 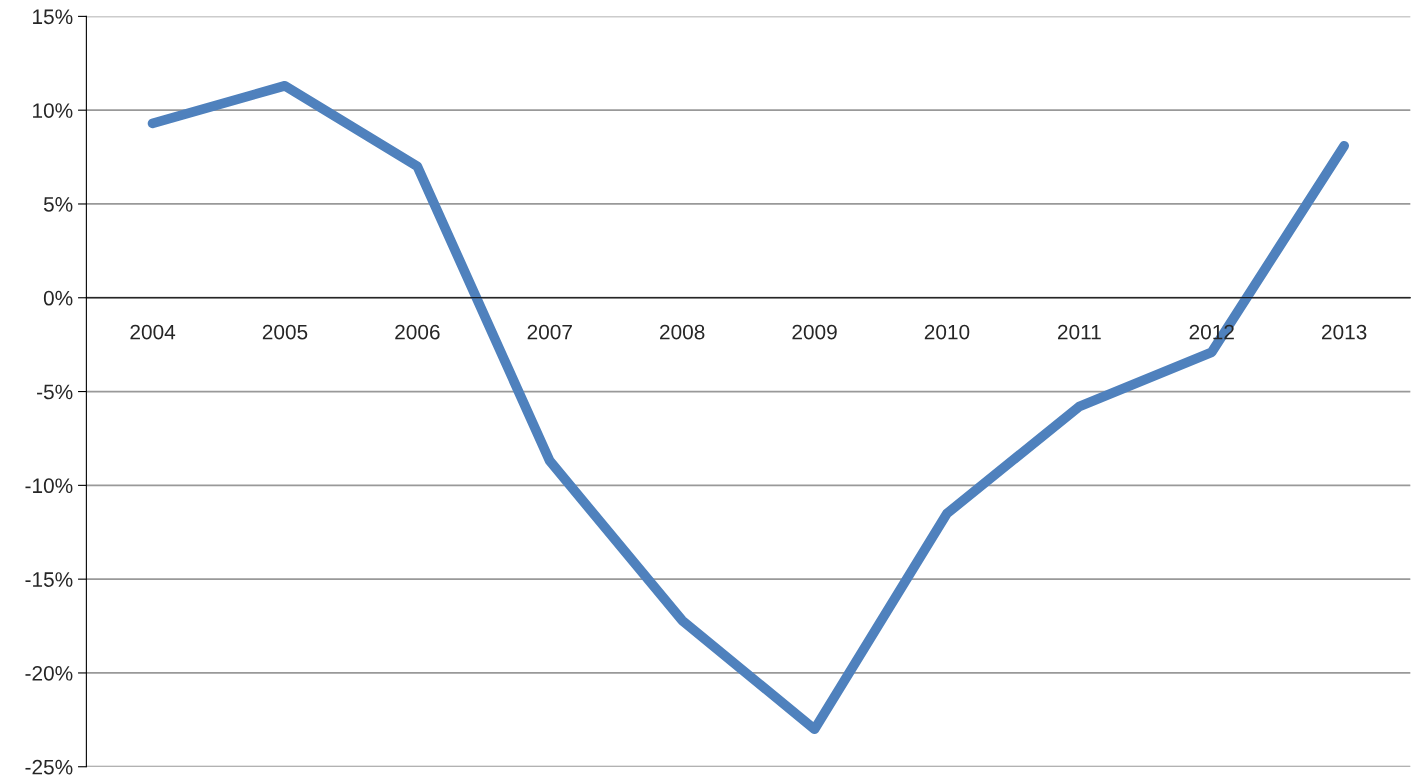 What do you see at coordinates (49, 673) in the screenshot?
I see `y-tick-label: -20%` at bounding box center [49, 673].